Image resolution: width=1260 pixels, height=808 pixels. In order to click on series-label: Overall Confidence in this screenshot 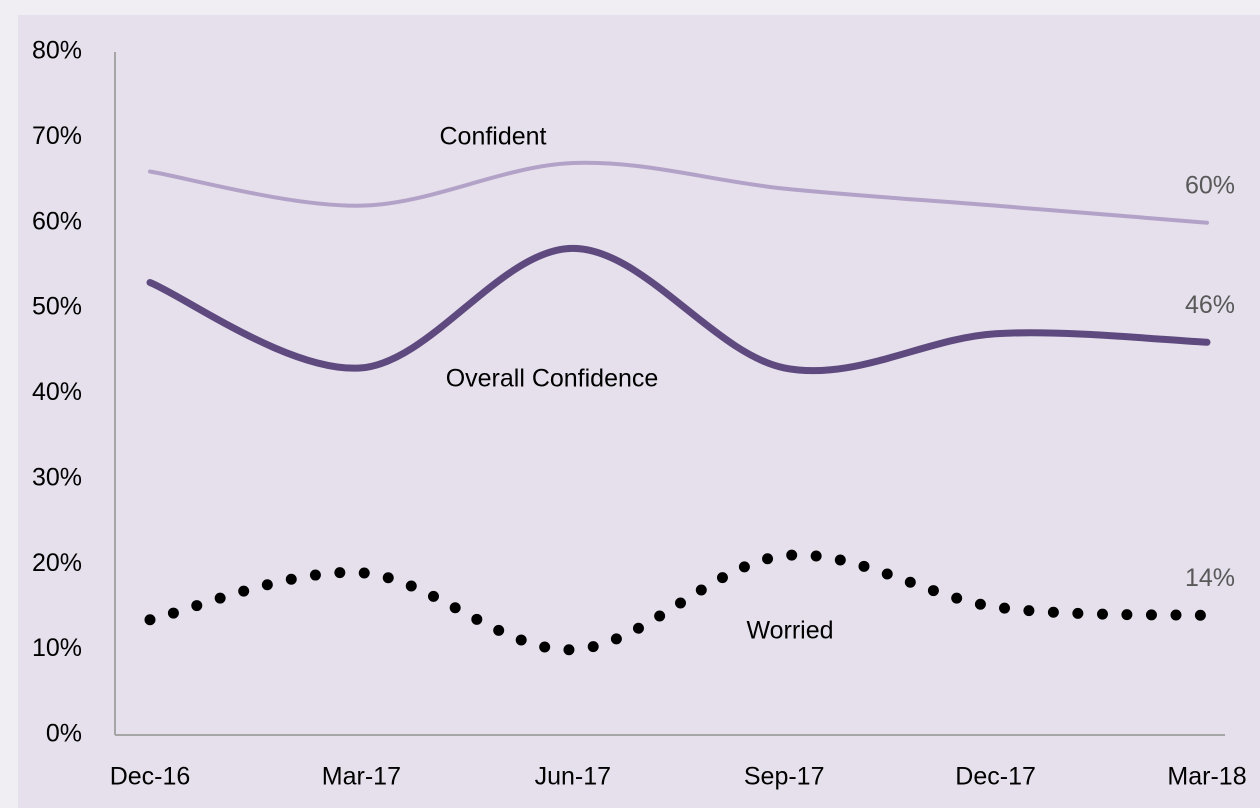, I will do `click(552, 379)`.